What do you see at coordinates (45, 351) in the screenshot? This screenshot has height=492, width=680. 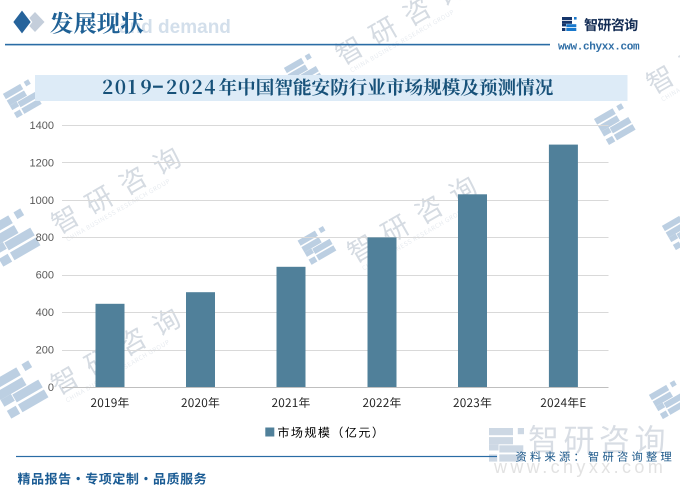 I see `svg-text: 200` at bounding box center [45, 351].